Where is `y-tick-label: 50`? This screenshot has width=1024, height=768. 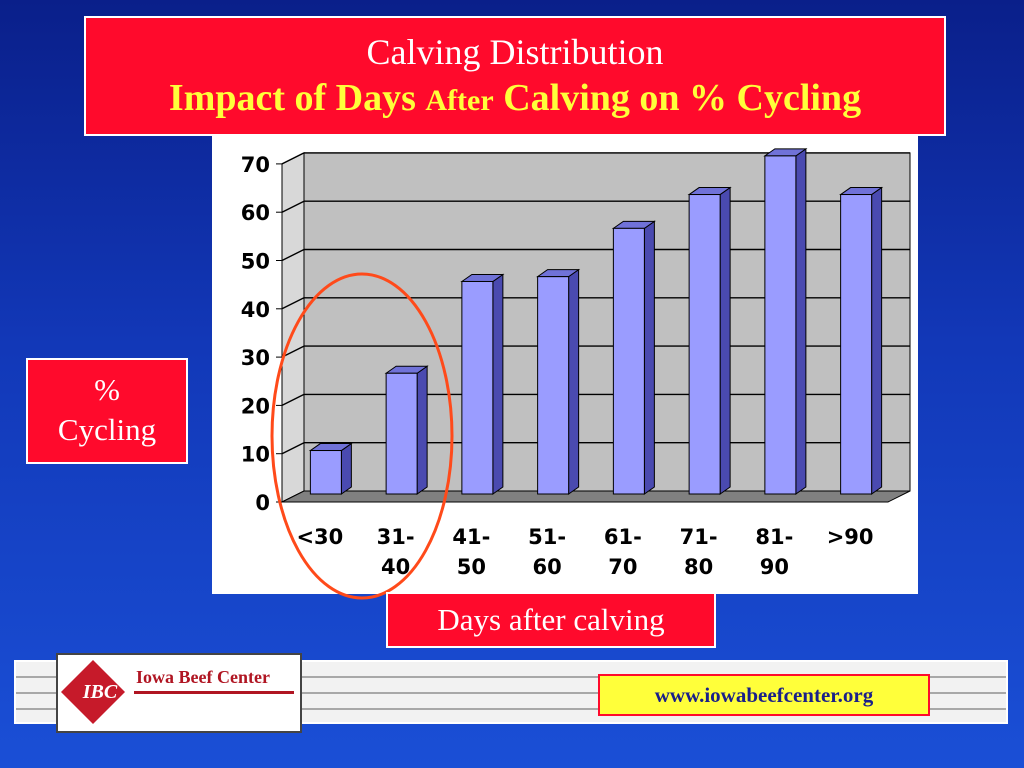 y-tick-label: 50 is located at coordinates (255, 262).